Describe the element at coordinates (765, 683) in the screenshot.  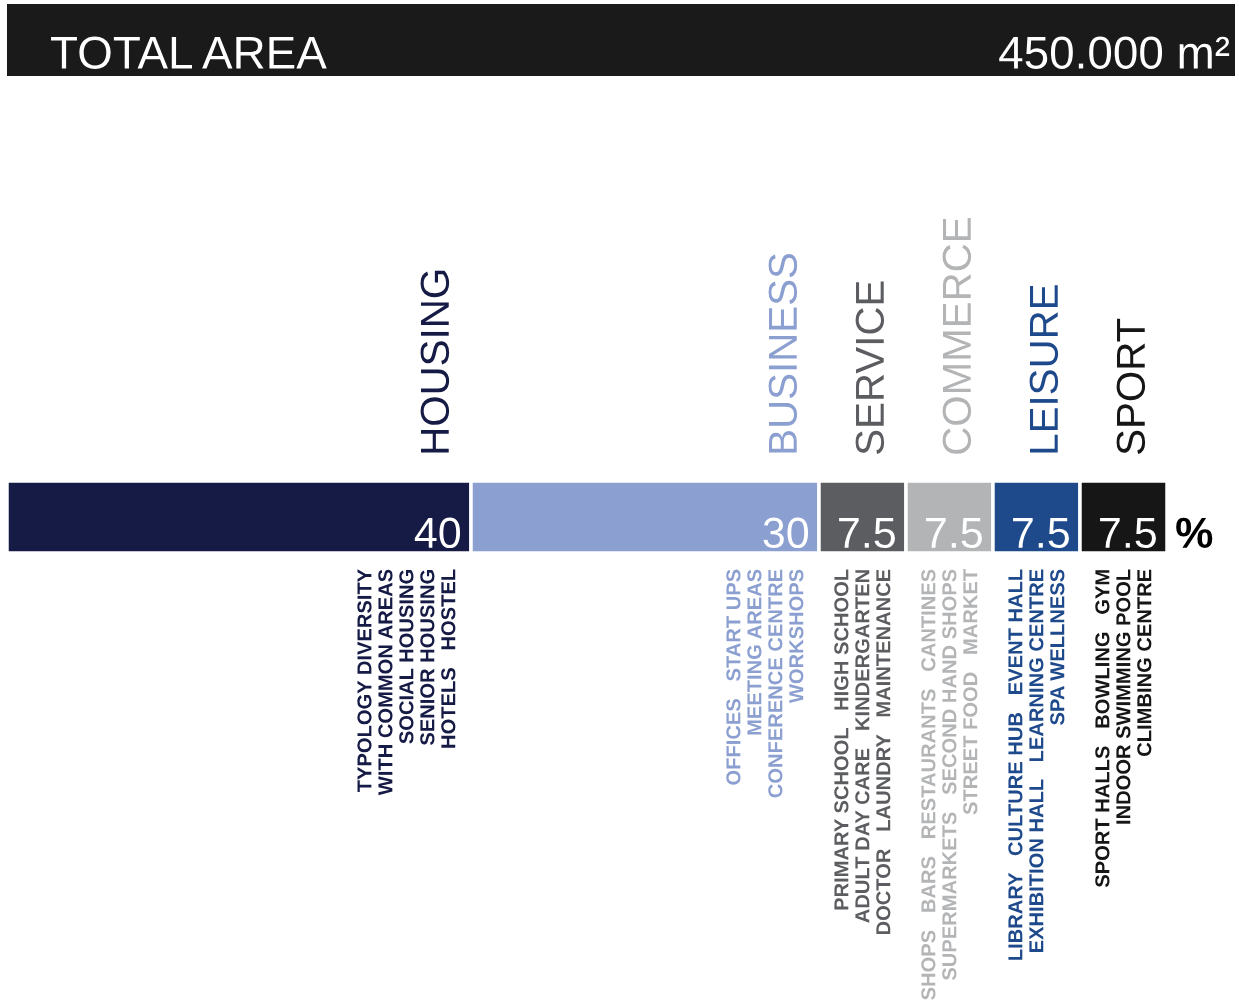
I see `text: OFFICES START UPS MEETING AREAS CONFERENCE CENTRE WORKSHOPS` at that location.